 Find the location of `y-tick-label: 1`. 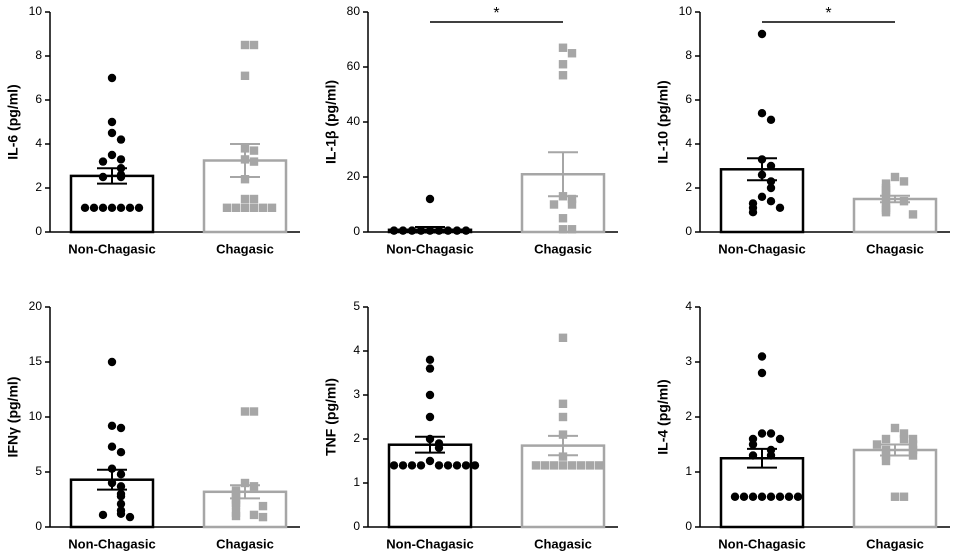

y-tick-label: 1 is located at coordinates (356, 482).